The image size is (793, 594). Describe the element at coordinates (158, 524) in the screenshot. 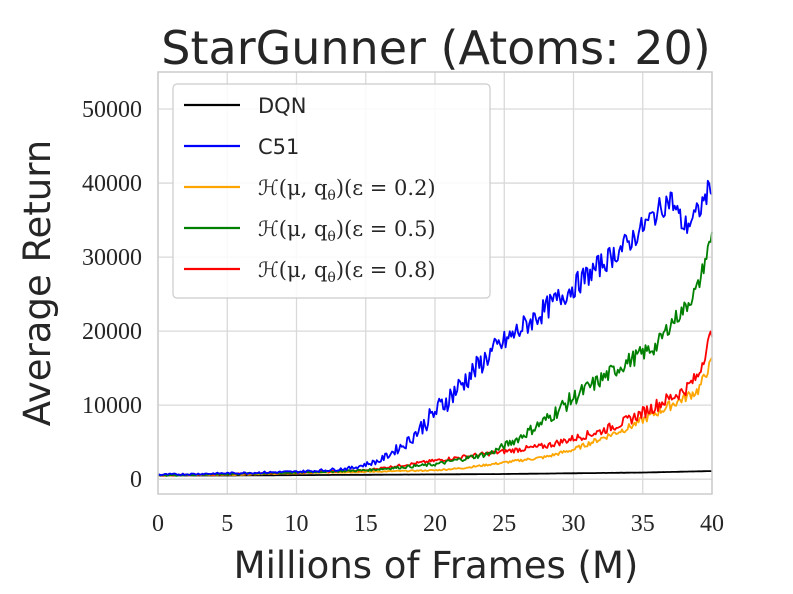

I see `x-tick-label: 0` at that location.